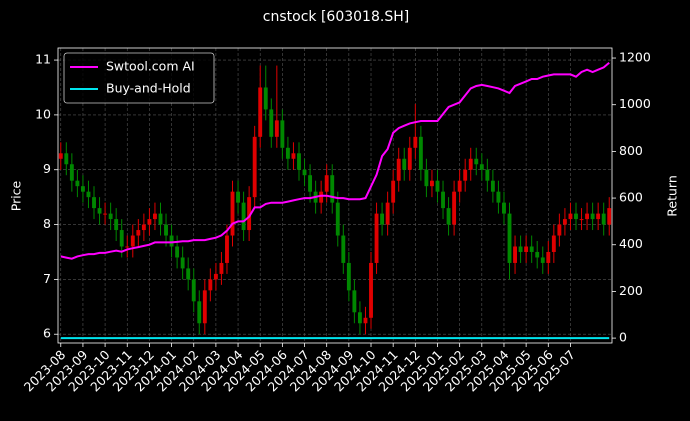 Image resolution: width=690 pixels, height=421 pixels. I want to click on y2-tick-label: 600, so click(631, 197).